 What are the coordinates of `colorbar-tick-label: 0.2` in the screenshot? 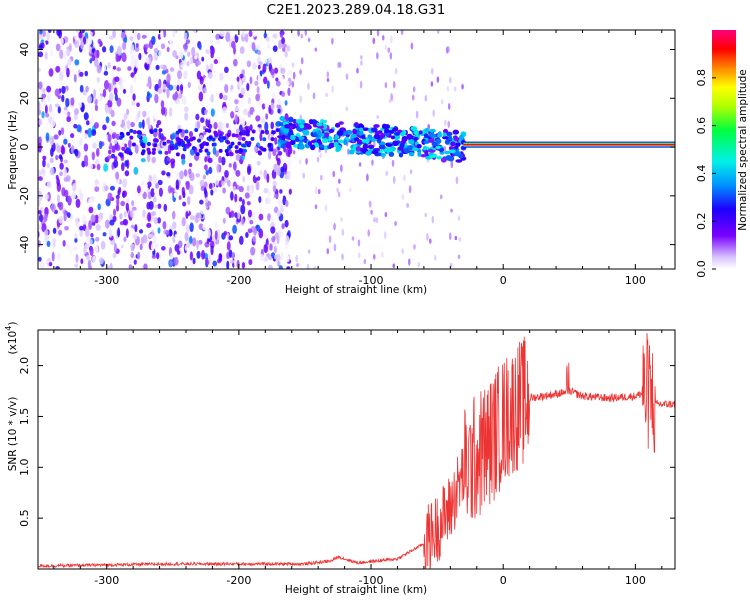 It's located at (701, 221).